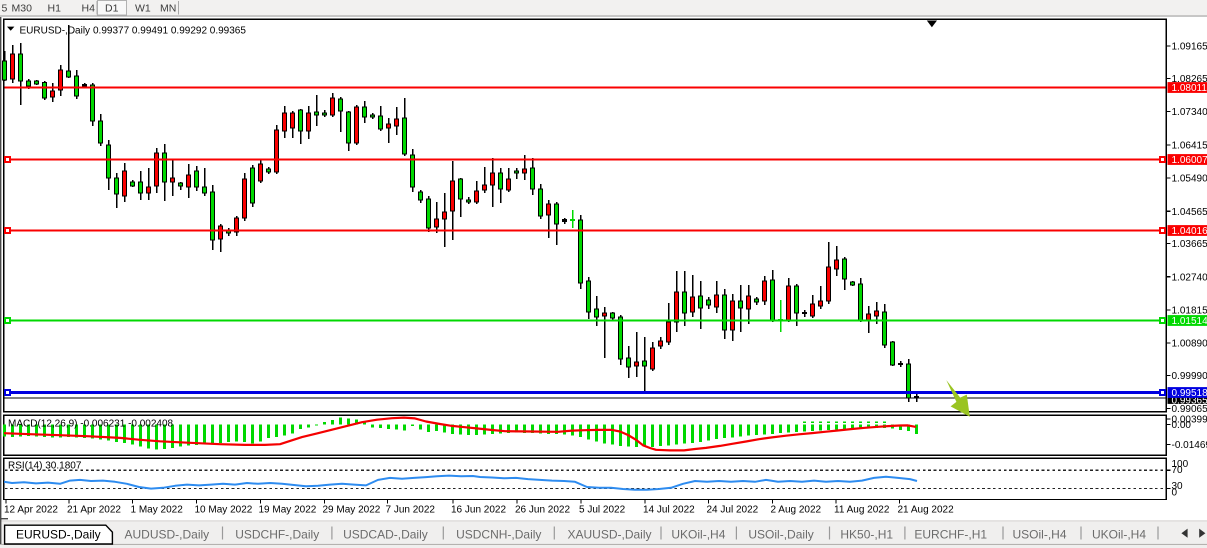 Image resolution: width=1207 pixels, height=548 pixels. Describe the element at coordinates (1189, 244) in the screenshot. I see `svg-text: 1.03665` at that location.